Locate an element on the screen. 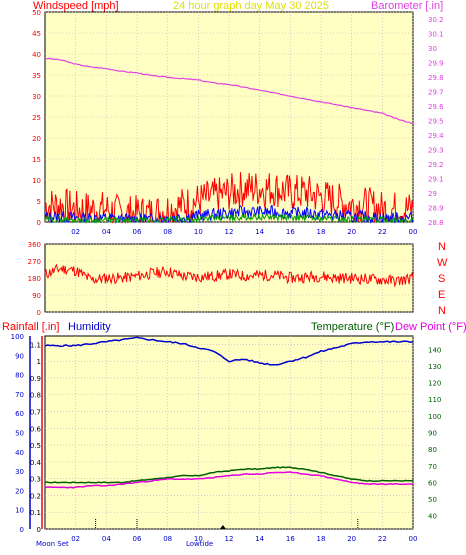 The width and height of the screenshot is (466, 555). wind-y-tick-label: 10 is located at coordinates (36, 181).